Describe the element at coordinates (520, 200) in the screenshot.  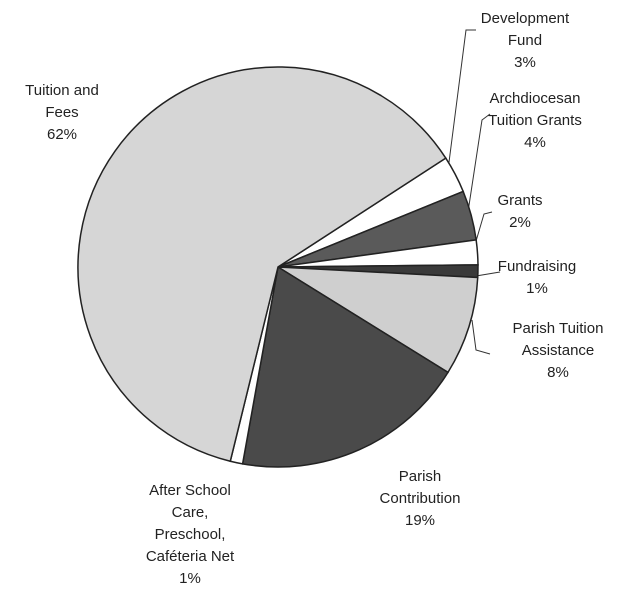
I see `category-name: Grants` at that location.